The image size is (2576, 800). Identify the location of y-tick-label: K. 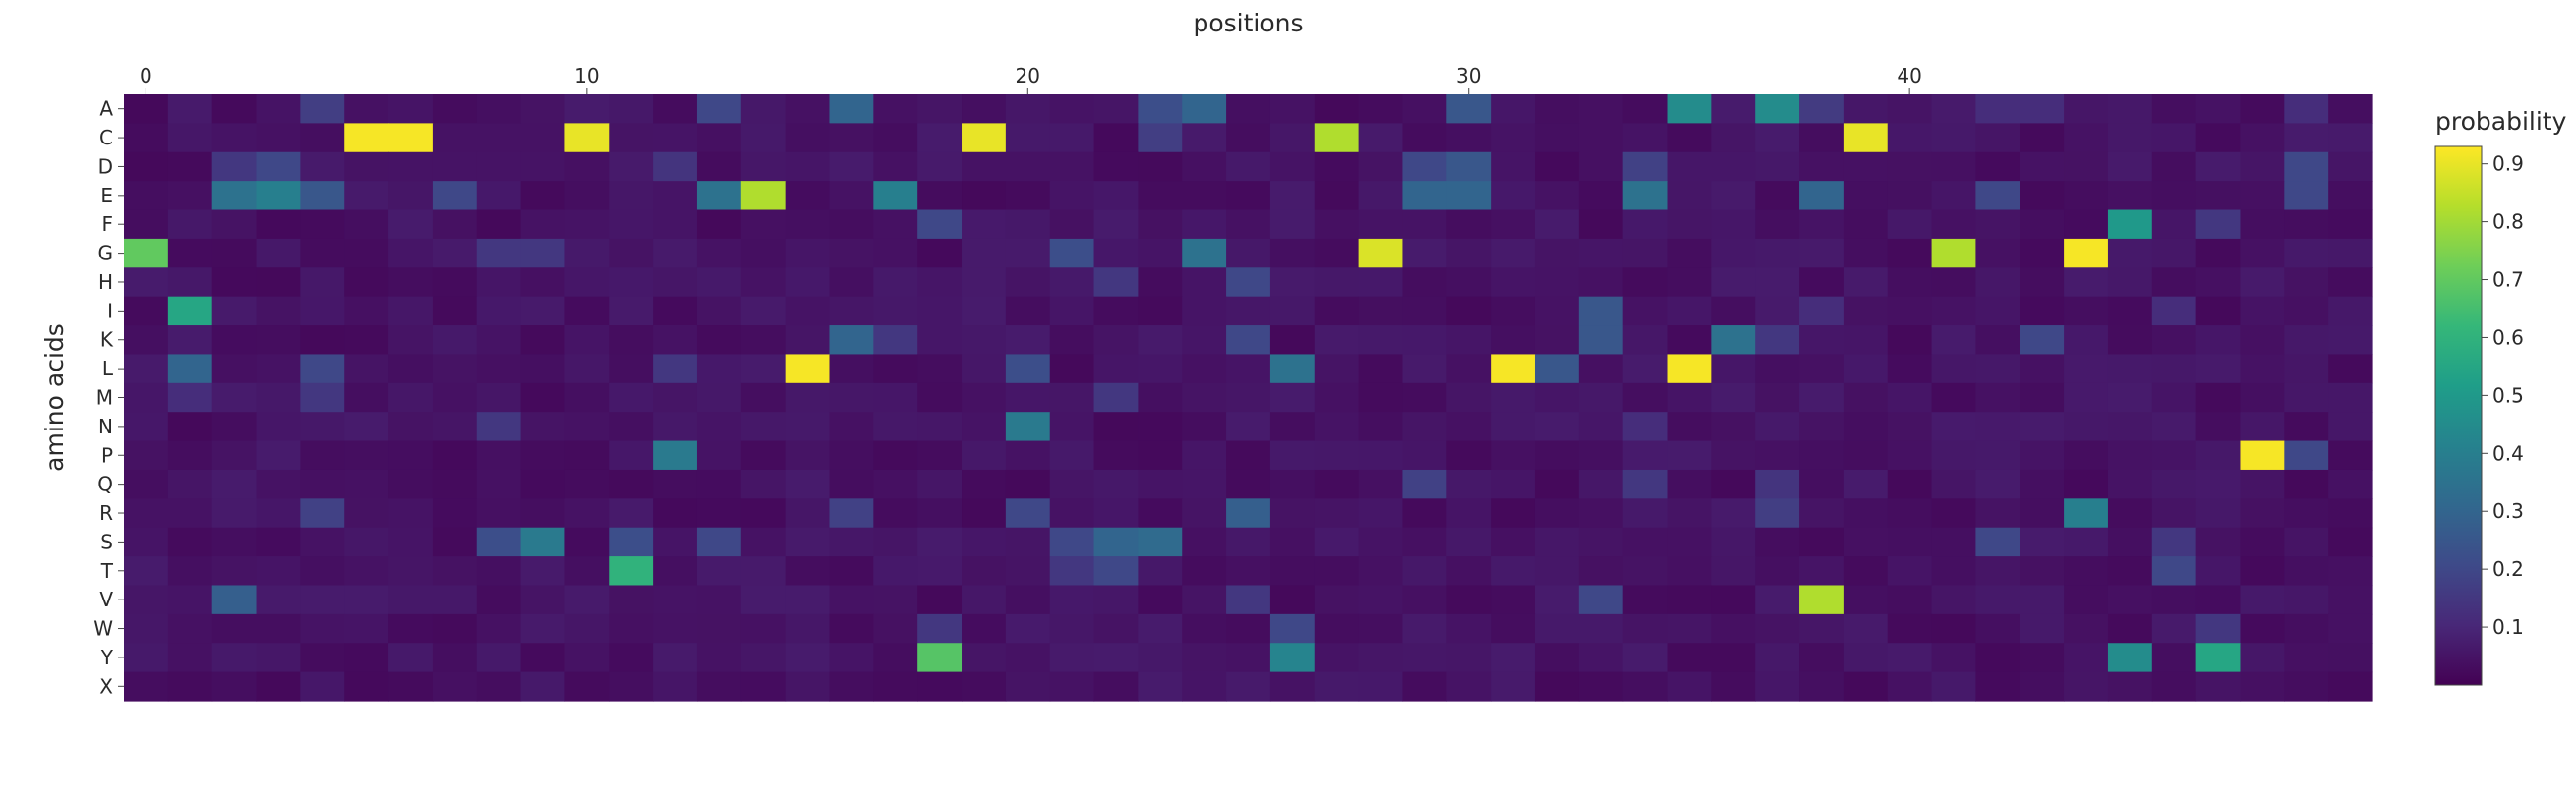
(107, 340).